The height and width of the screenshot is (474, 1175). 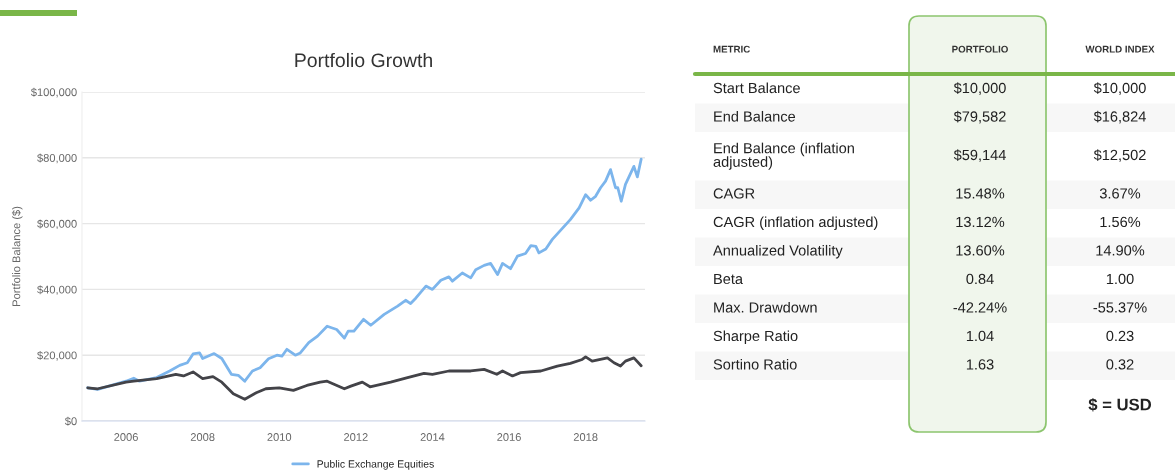 I want to click on x-tick-label: 2018, so click(x=585, y=437).